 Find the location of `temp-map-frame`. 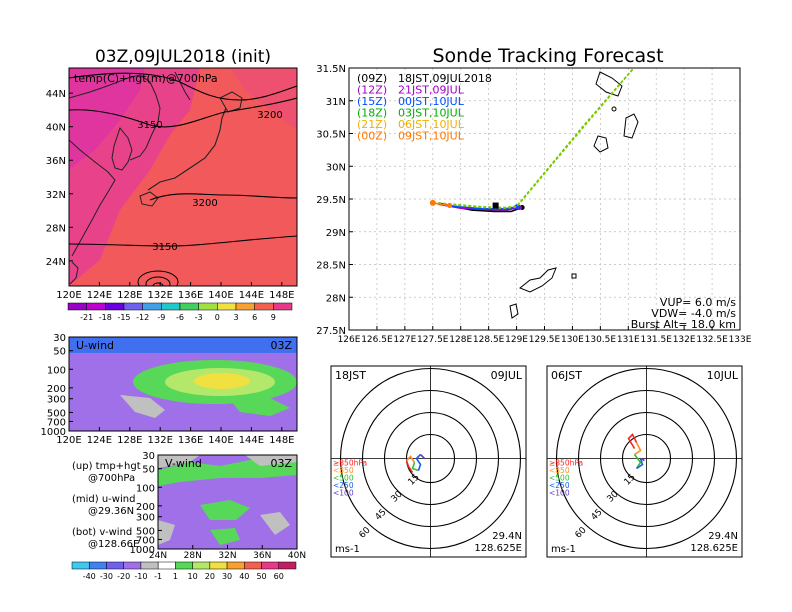

temp-map-frame is located at coordinates (183, 177).